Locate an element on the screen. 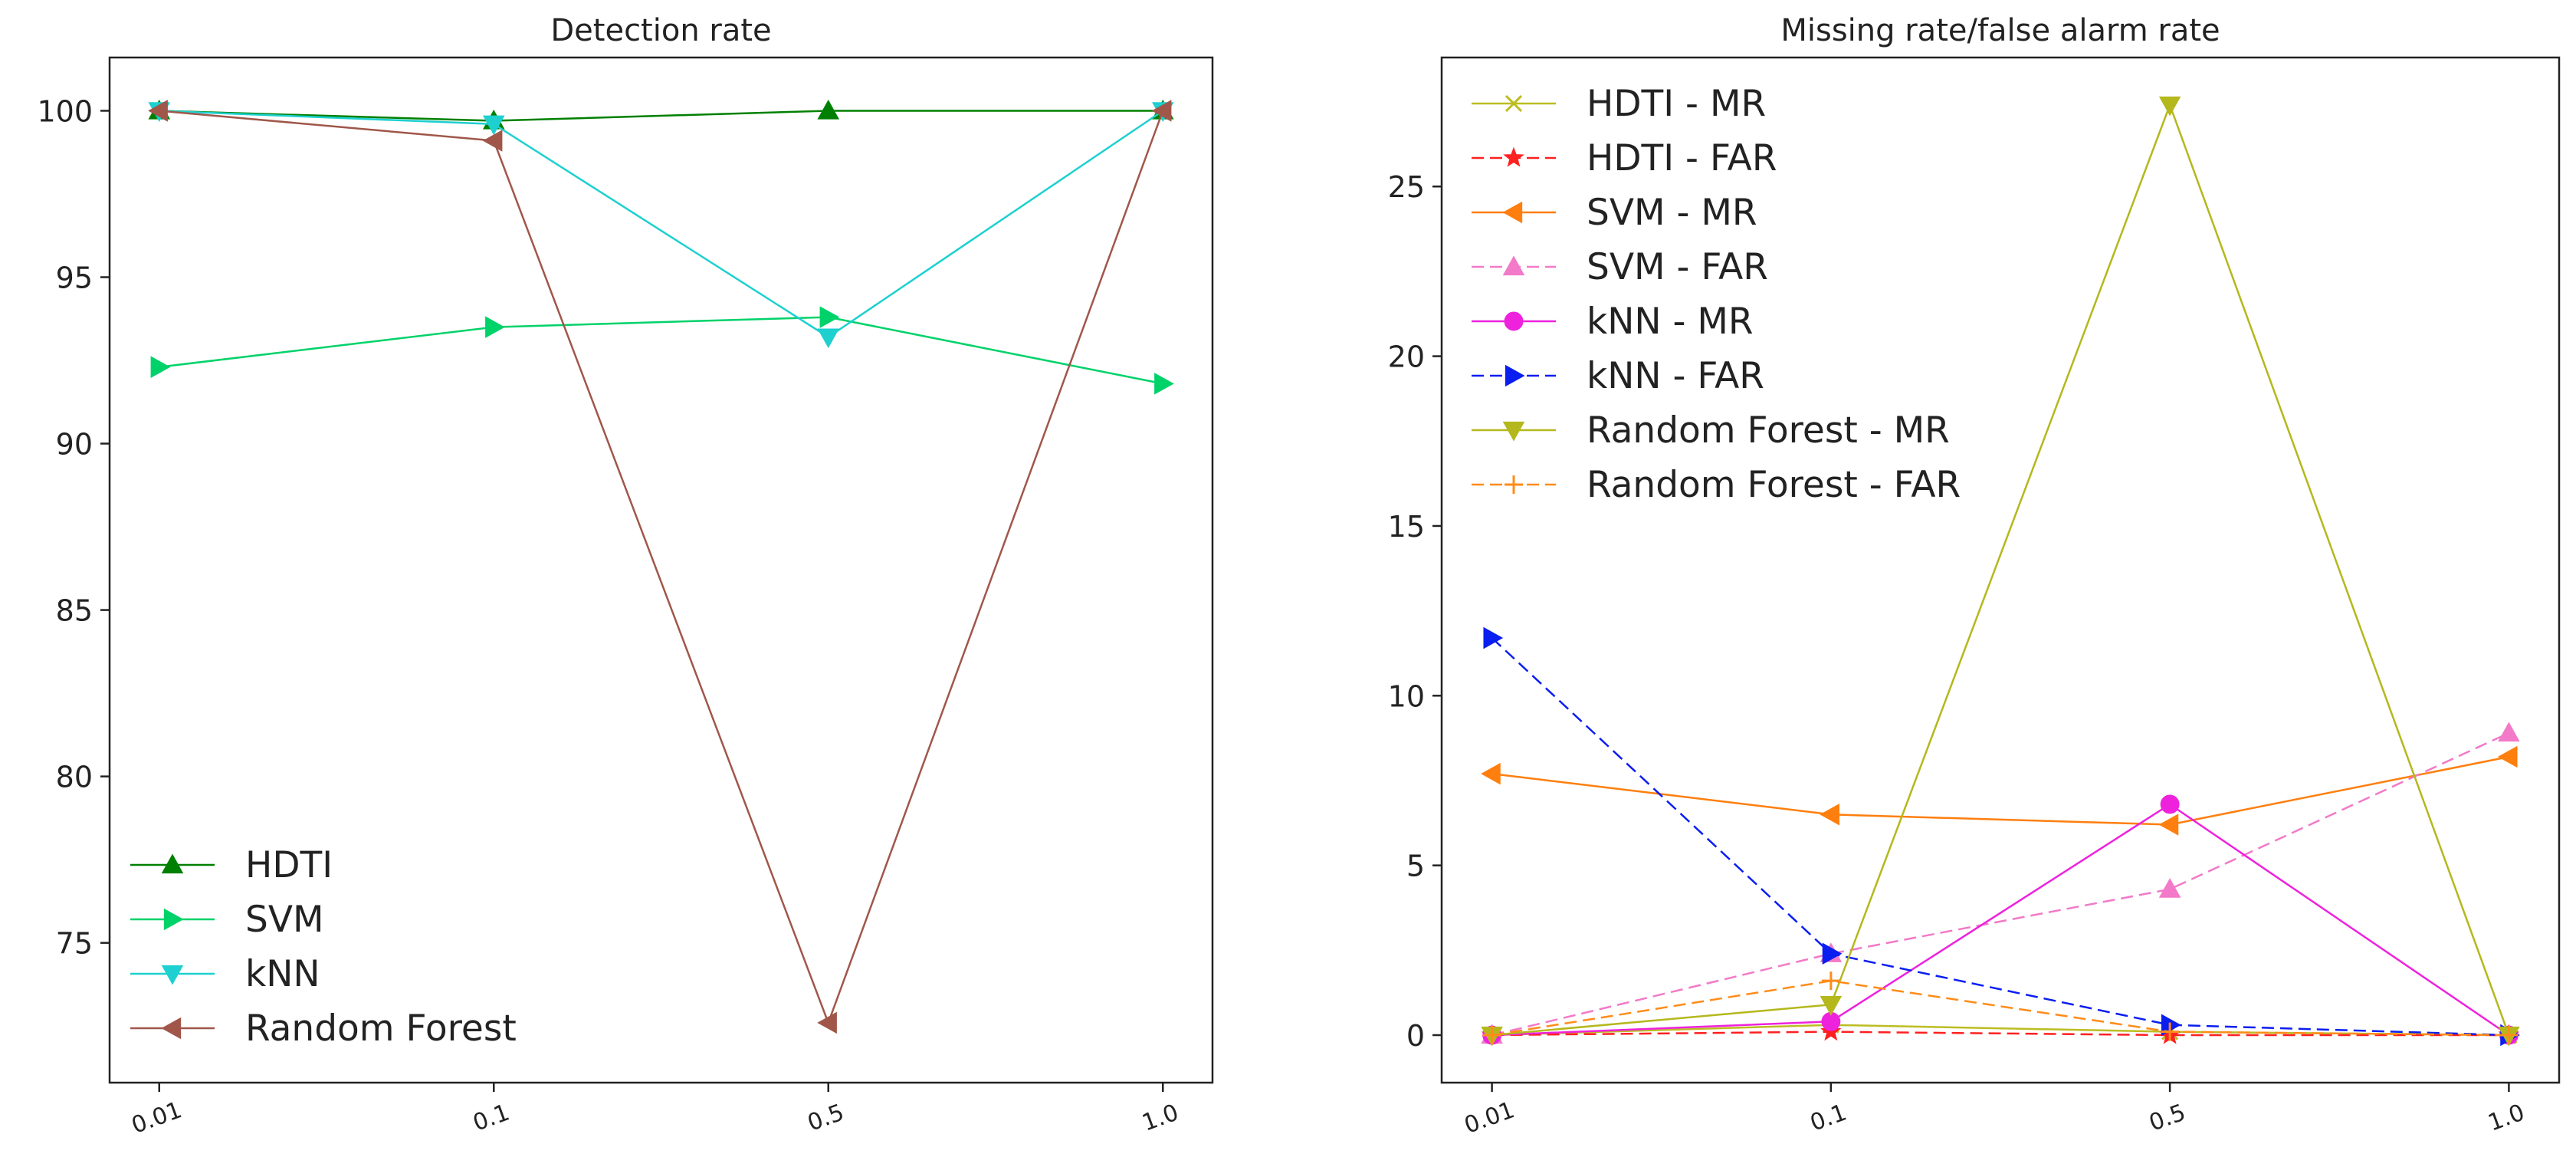  y-tick-label: 15 is located at coordinates (1406, 527).